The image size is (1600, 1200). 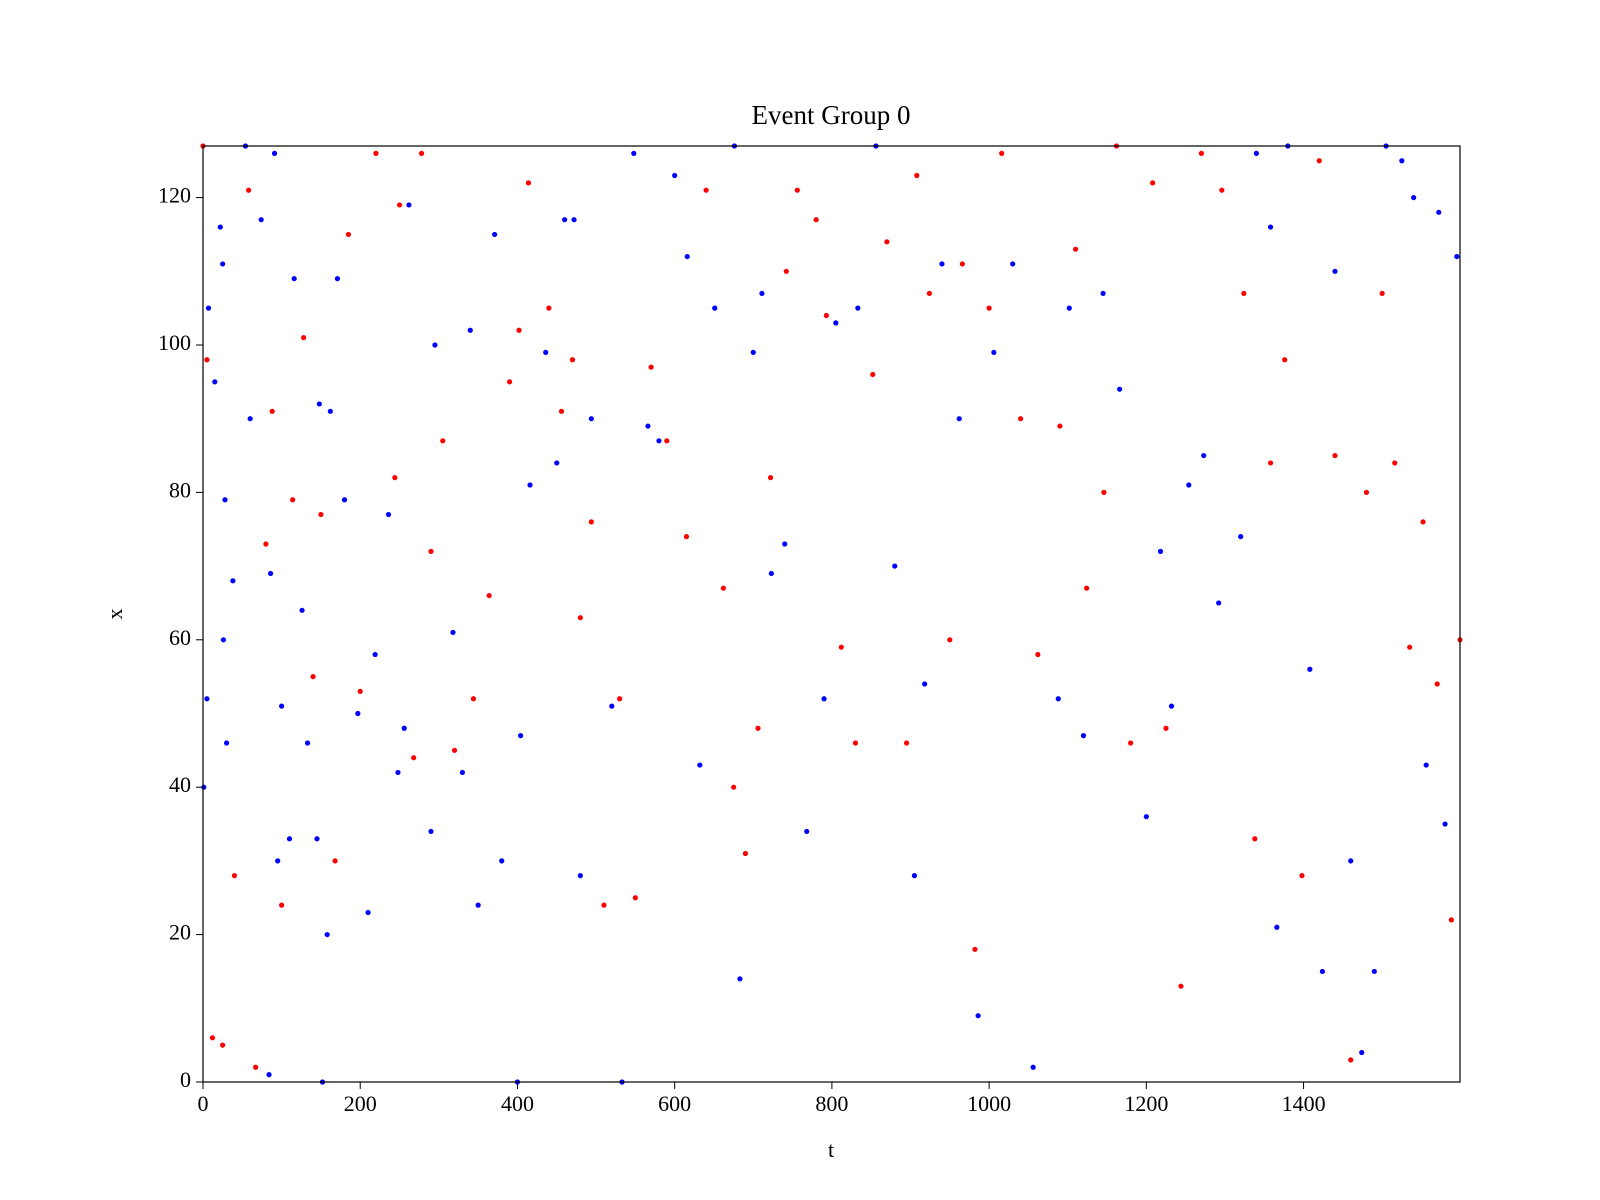 I want to click on x-tick-label: 800, so click(x=831, y=1103).